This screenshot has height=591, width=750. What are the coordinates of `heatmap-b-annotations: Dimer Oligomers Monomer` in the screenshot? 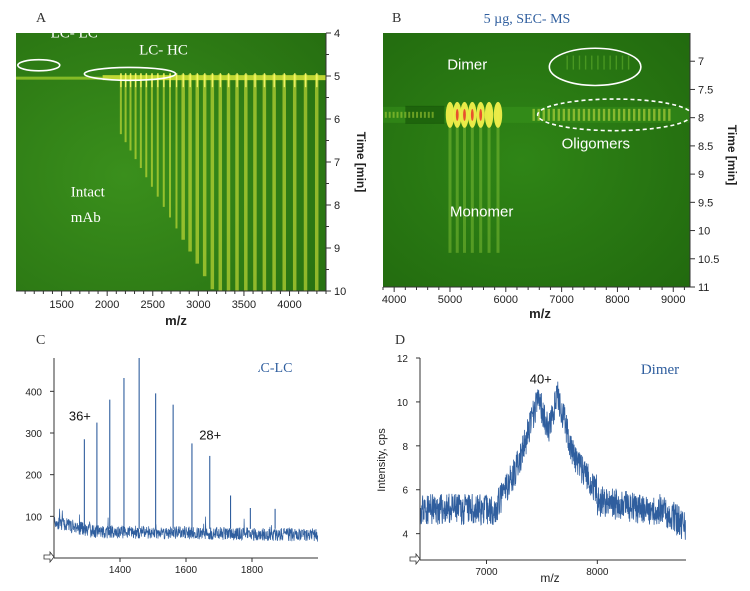 It's located at (570, 133).